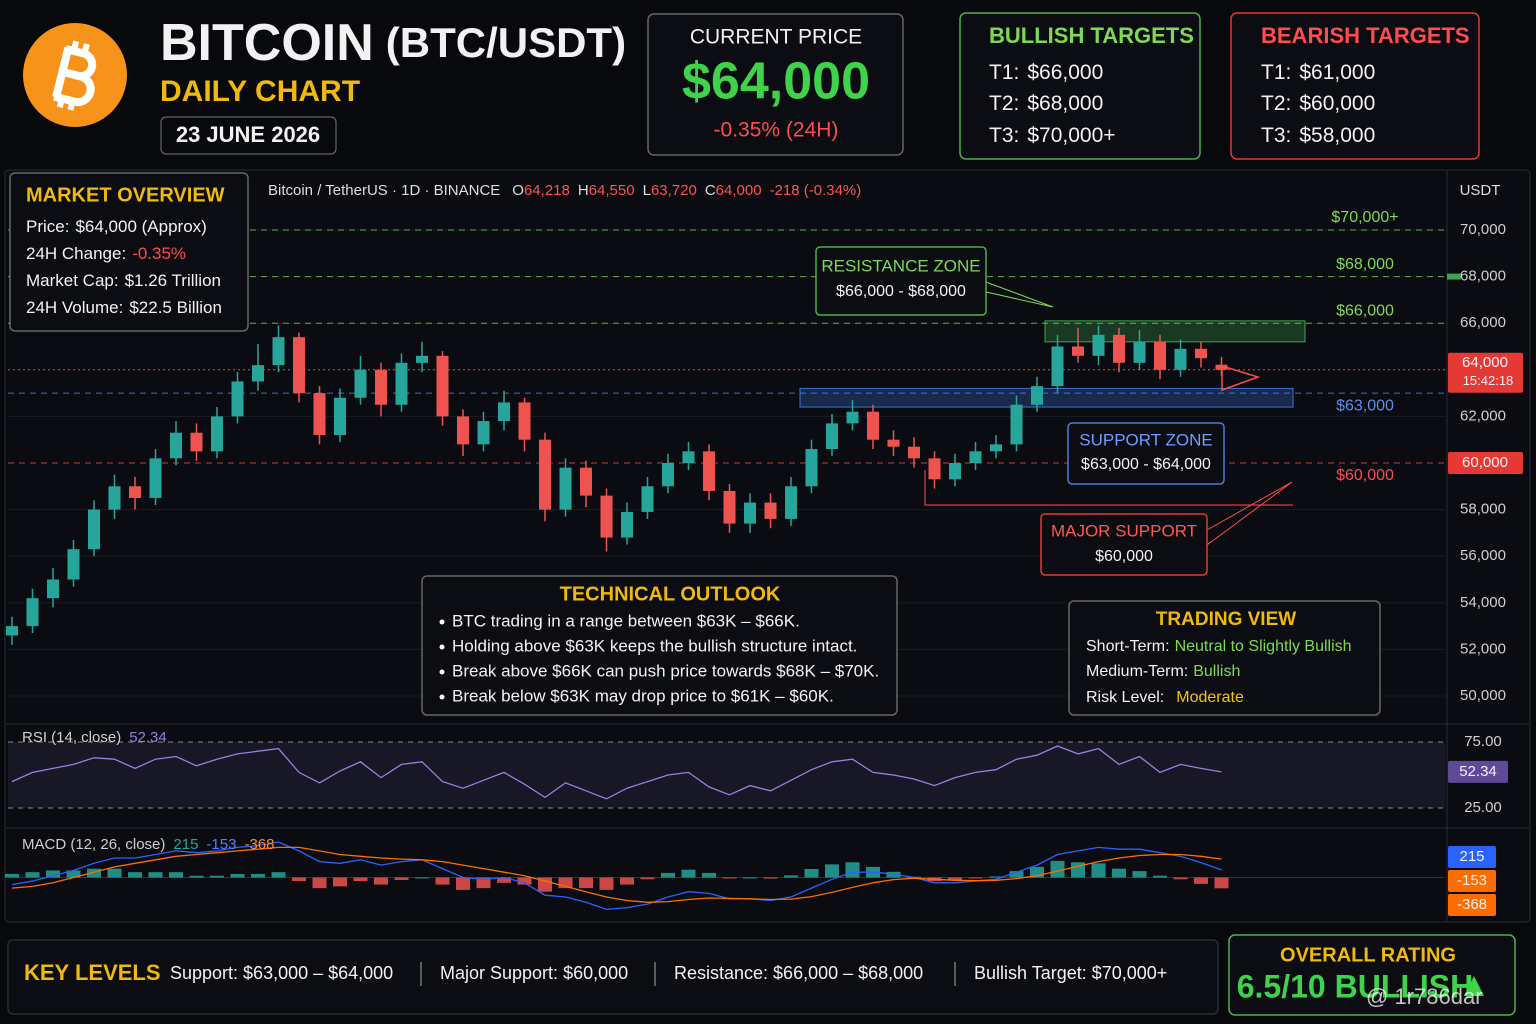 The width and height of the screenshot is (1536, 1024). Describe the element at coordinates (534, 973) in the screenshot. I see `key-level: Major Support: $60,000` at that location.